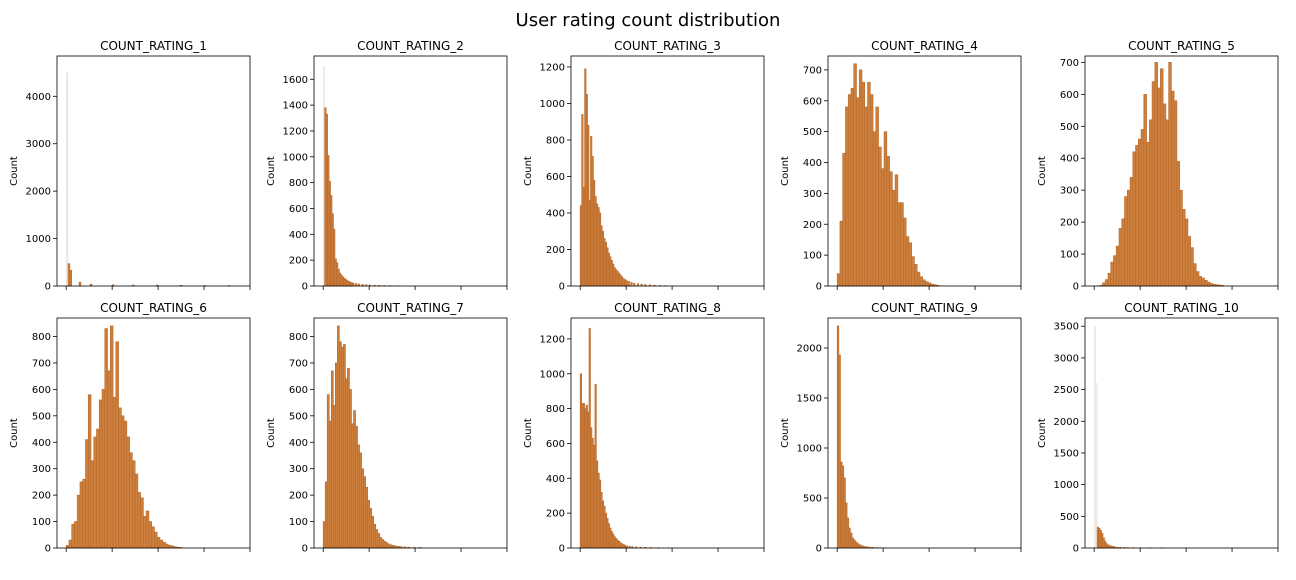  What do you see at coordinates (153, 308) in the screenshot?
I see `subplot-title: COUNT_RATING_6` at bounding box center [153, 308].